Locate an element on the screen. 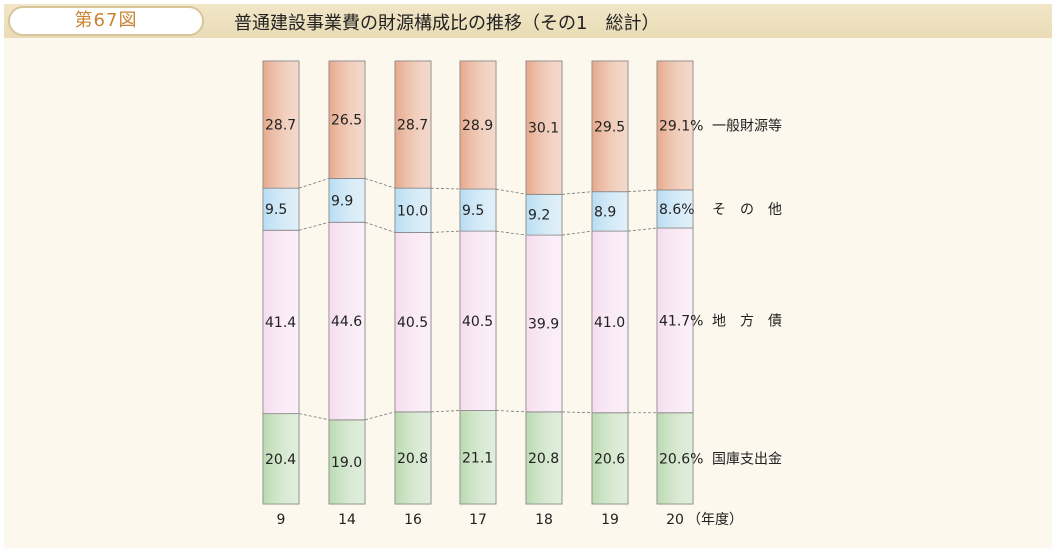  data-label-national-subsidy-17: 21.1 is located at coordinates (477, 458).